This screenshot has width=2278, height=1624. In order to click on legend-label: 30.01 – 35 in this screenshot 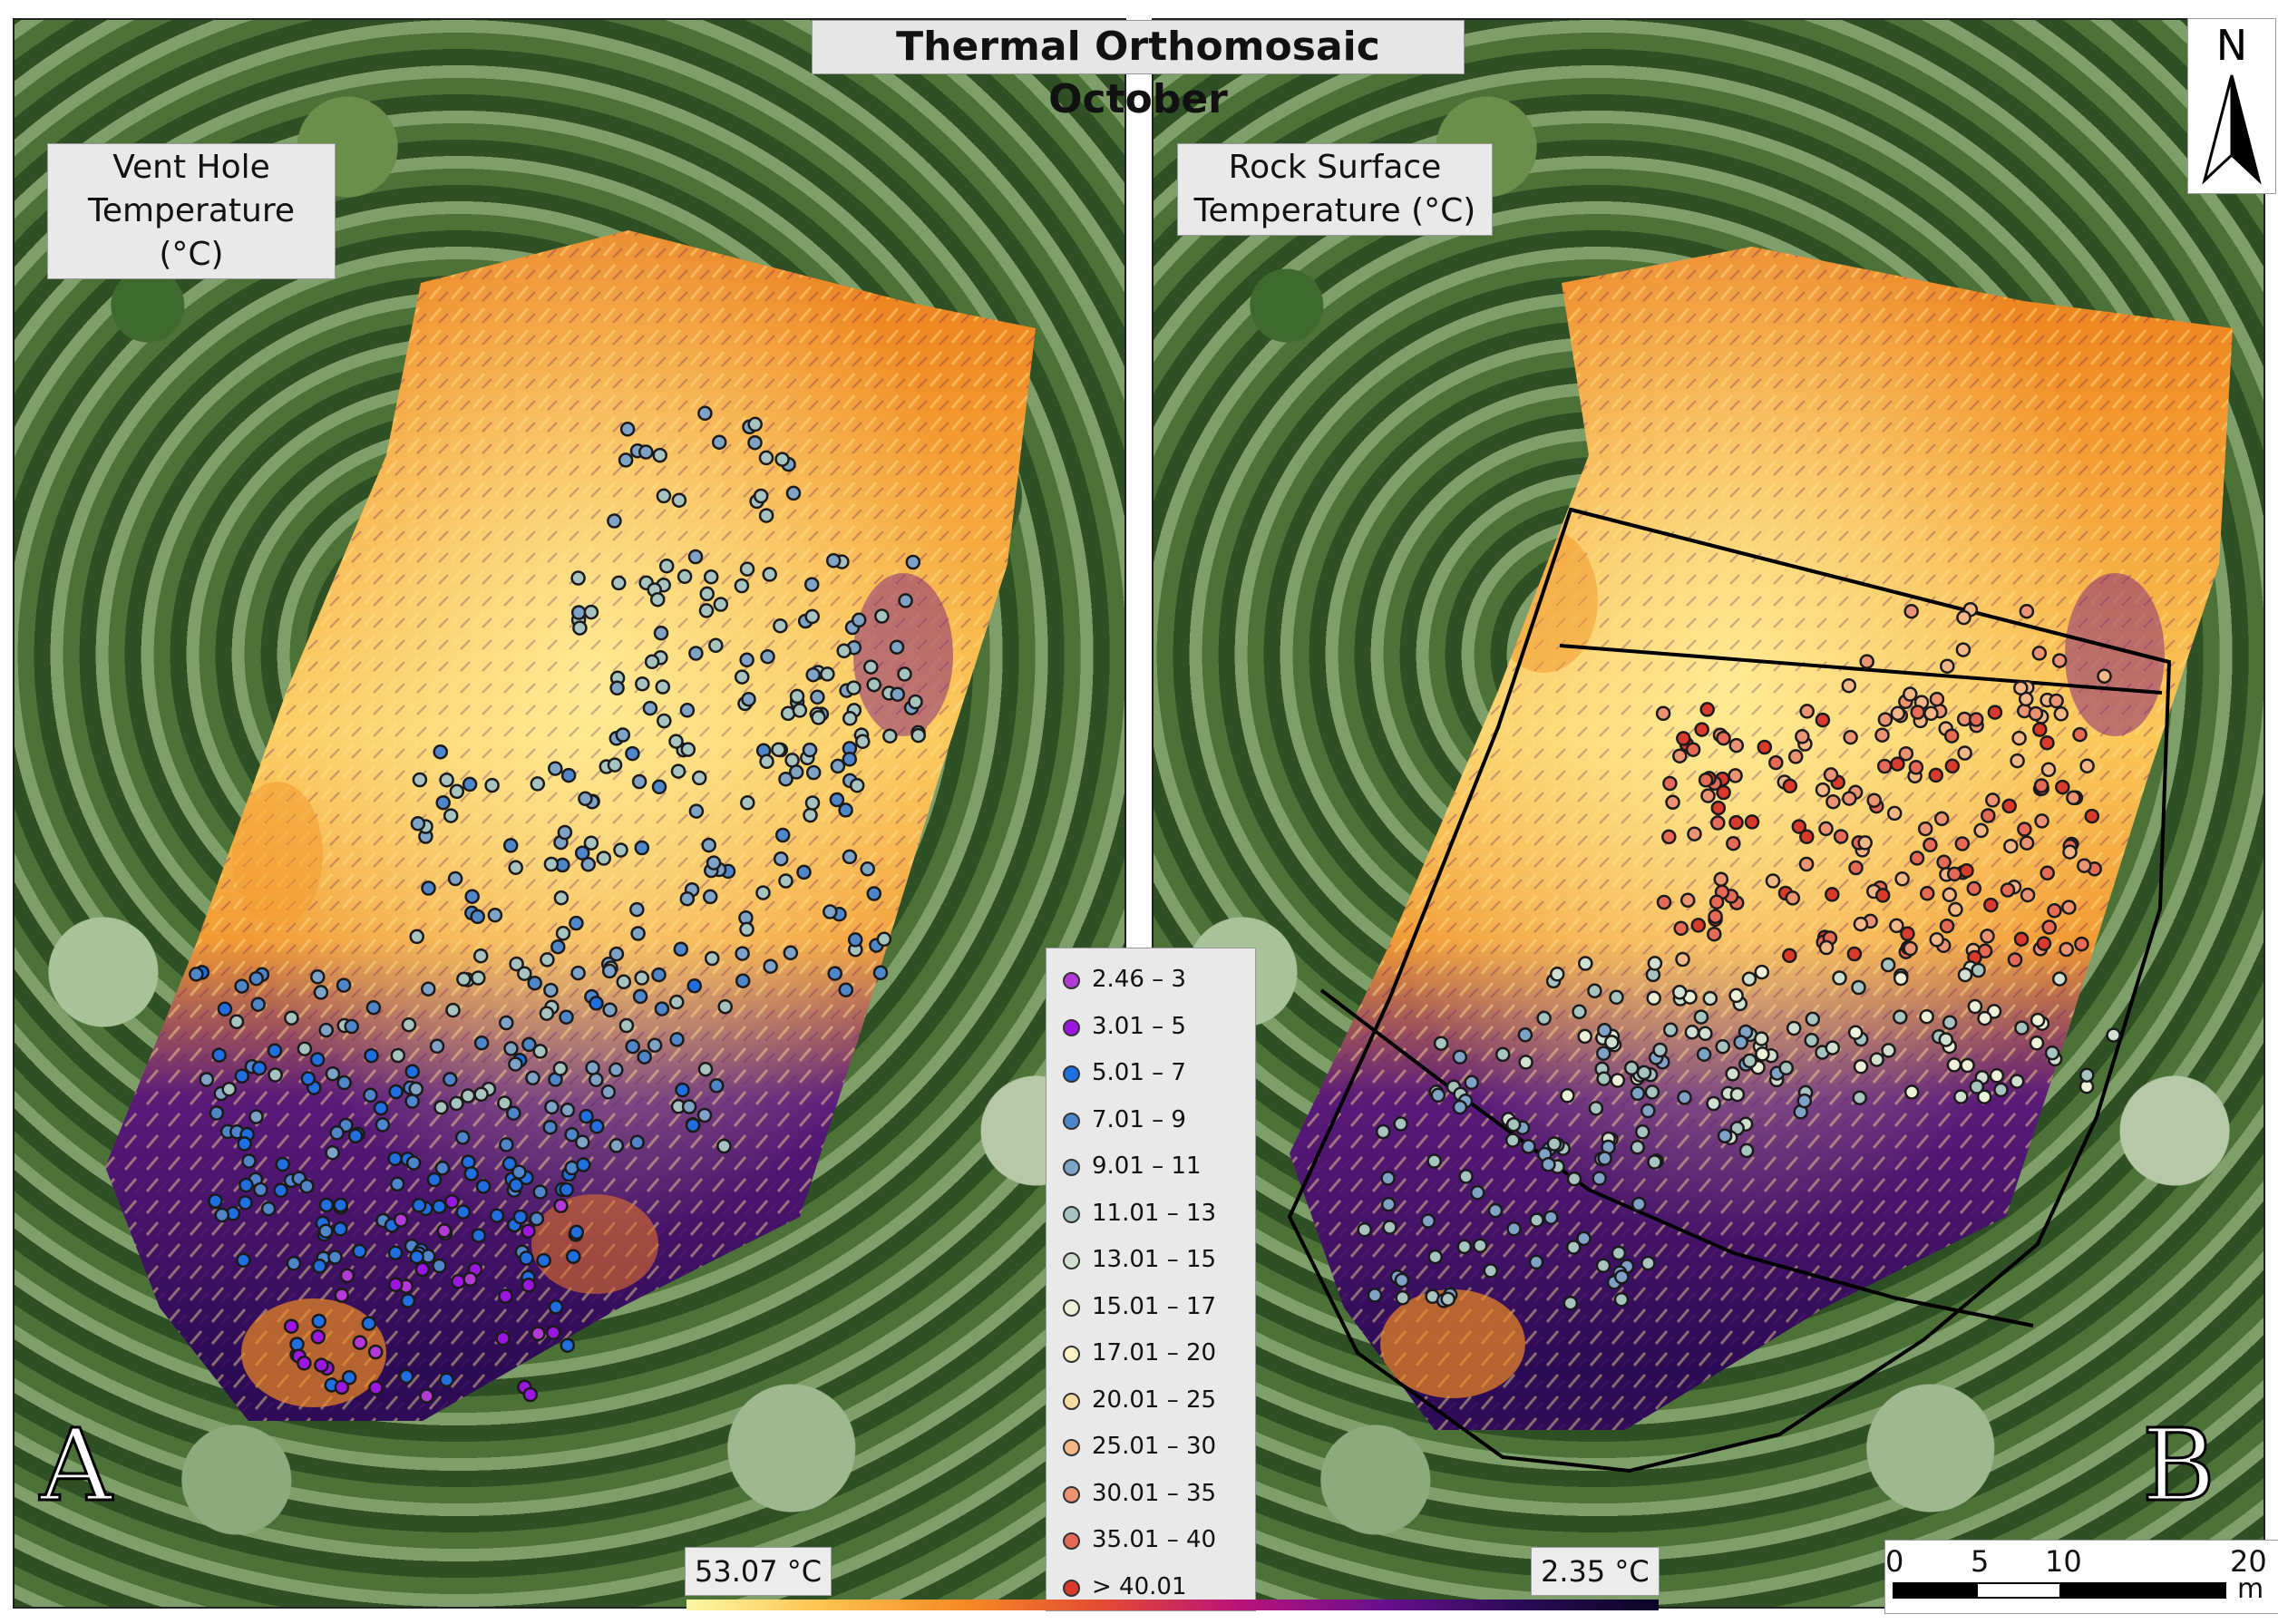, I will do `click(1154, 1493)`.